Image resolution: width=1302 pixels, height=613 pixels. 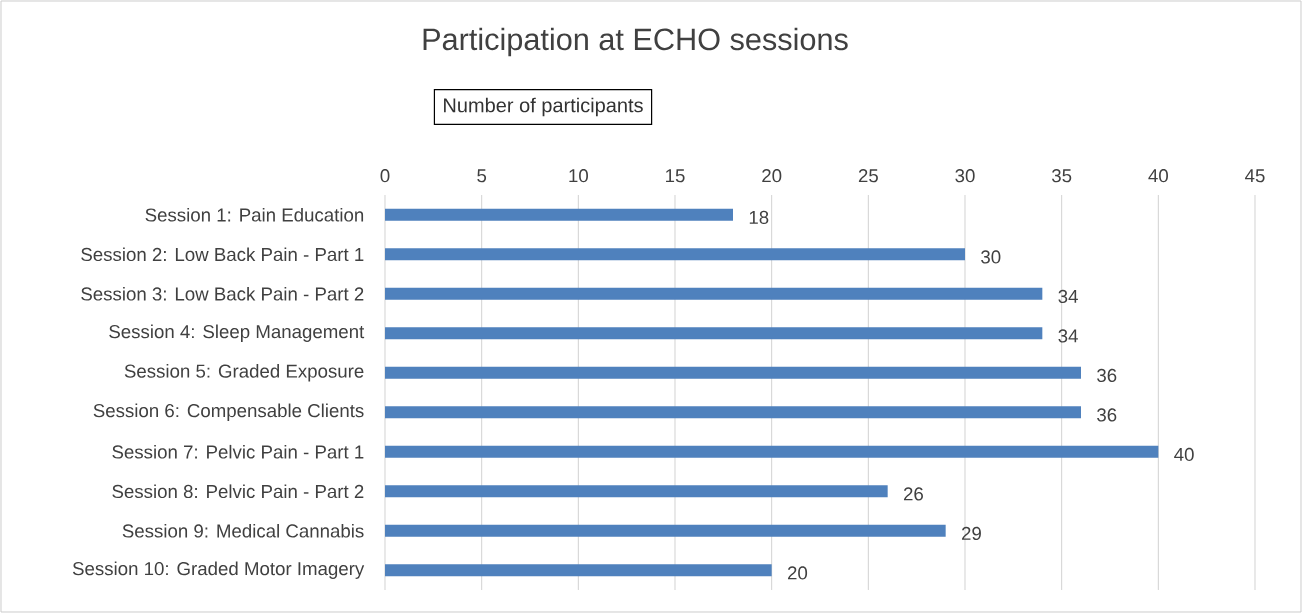 I want to click on x-tick-label: 10, so click(x=578, y=176).